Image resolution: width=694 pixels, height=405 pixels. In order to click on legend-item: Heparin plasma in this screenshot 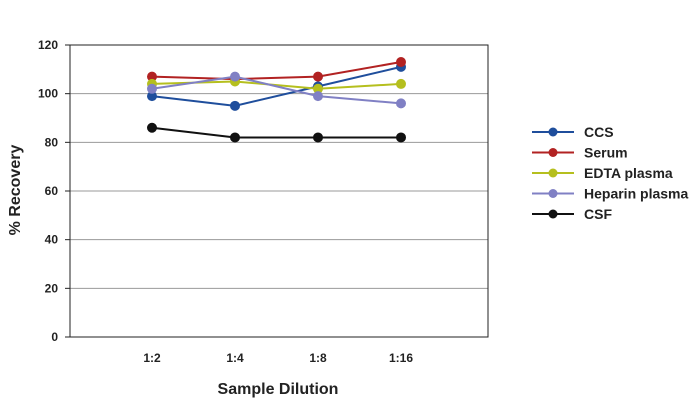, I will do `click(610, 194)`.